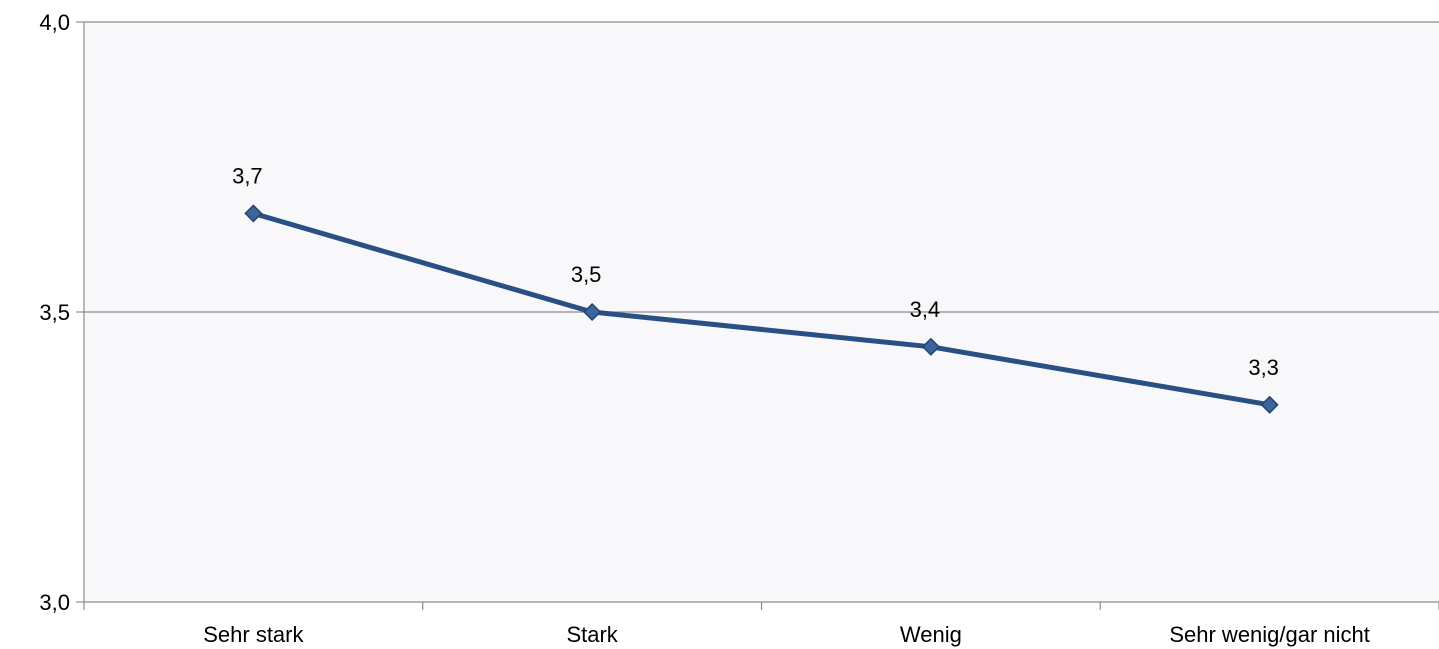  Describe the element at coordinates (1269, 634) in the screenshot. I see `x-tick-label: Sehr wenig/gar nicht` at that location.